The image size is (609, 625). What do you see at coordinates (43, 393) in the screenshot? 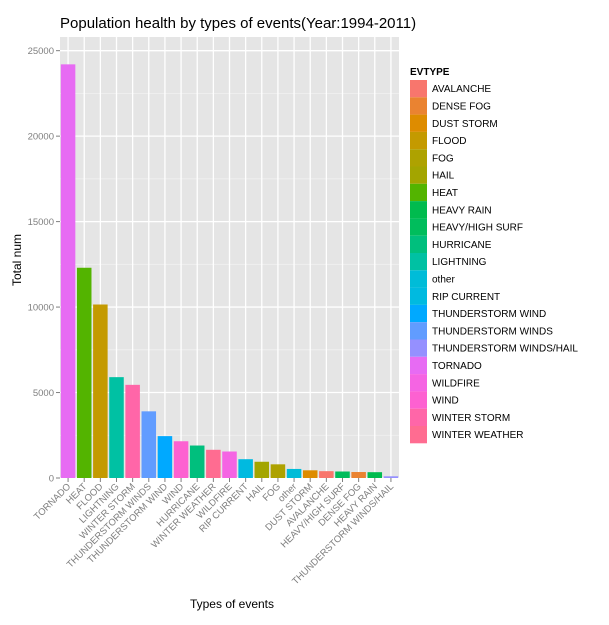
I see `y-tick-label: 5000` at bounding box center [43, 393].